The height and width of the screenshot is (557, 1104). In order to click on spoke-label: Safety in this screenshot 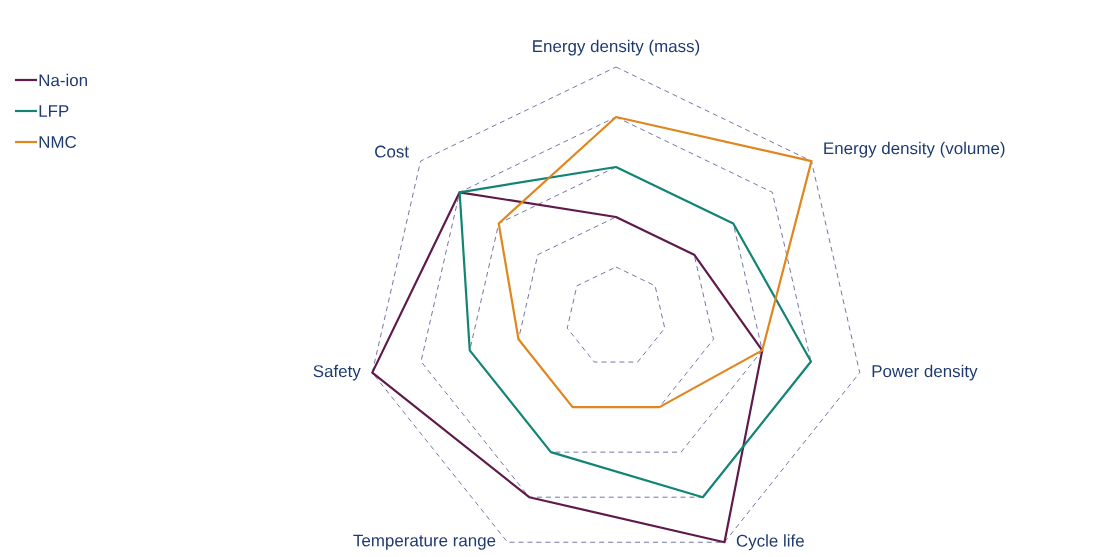, I will do `click(337, 372)`.